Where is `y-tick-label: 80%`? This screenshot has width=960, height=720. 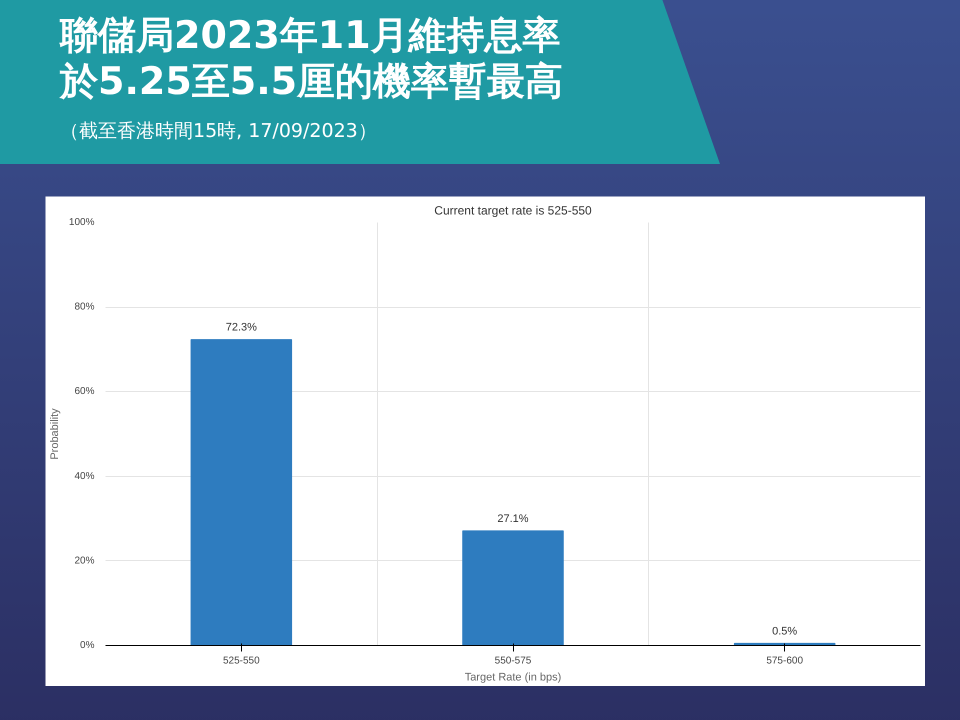
y-tick-label: 80% is located at coordinates (84, 307).